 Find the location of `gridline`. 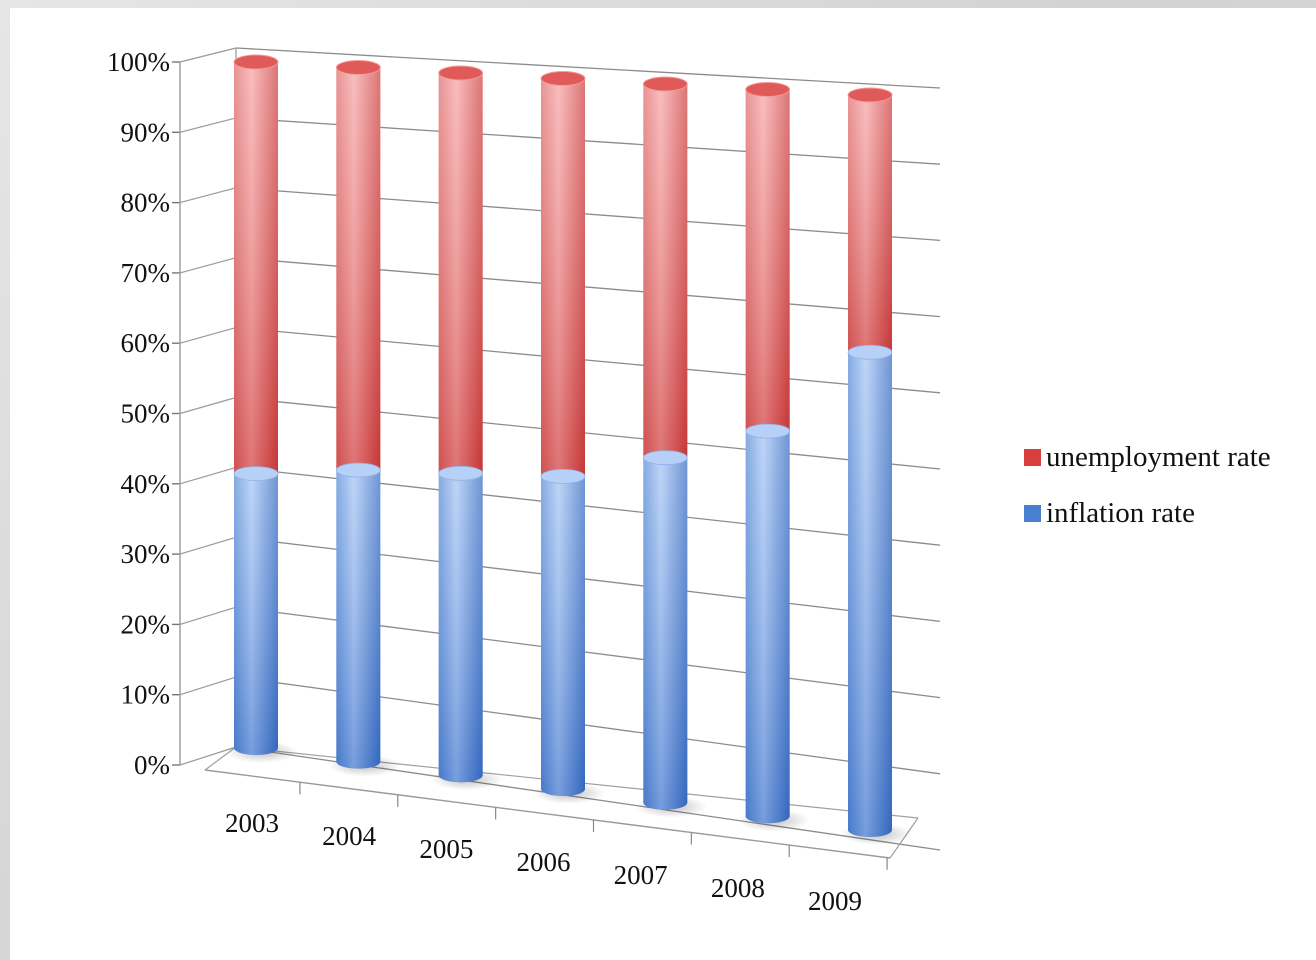

gridline is located at coordinates (588, 68).